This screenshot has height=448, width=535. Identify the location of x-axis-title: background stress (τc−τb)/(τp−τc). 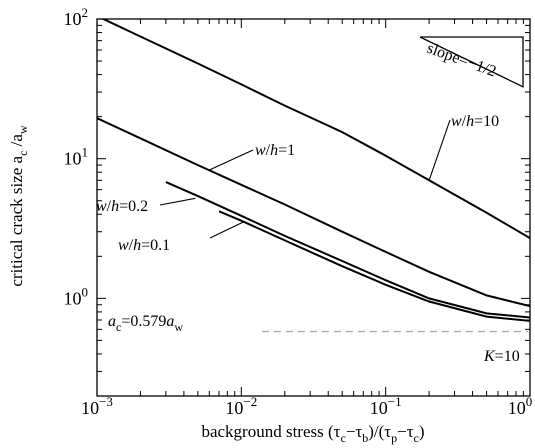
(312, 433).